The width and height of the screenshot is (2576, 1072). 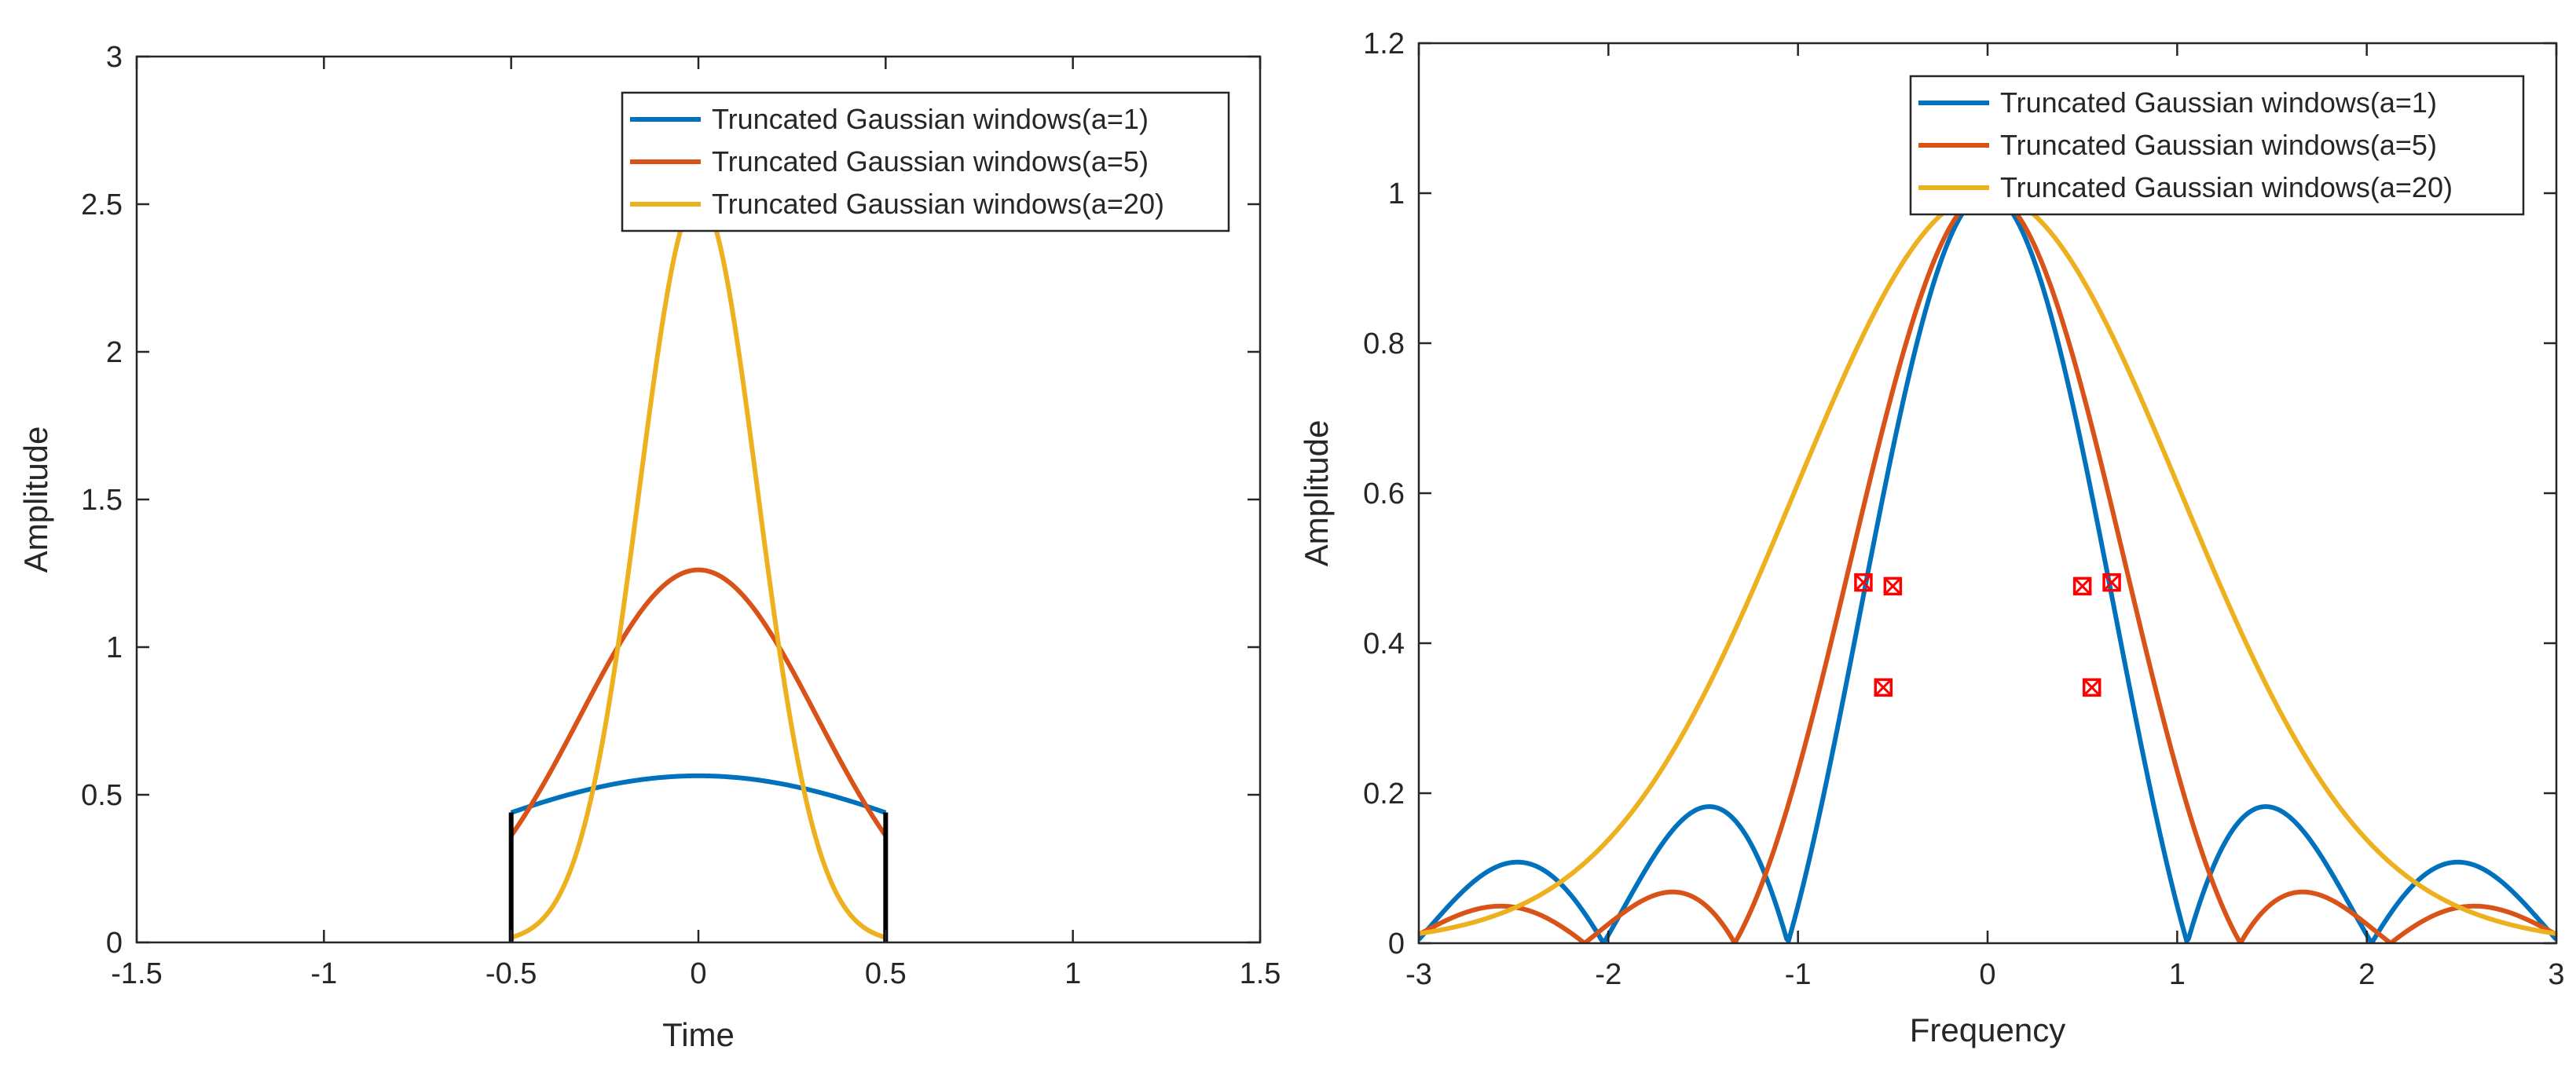 What do you see at coordinates (1384, 43) in the screenshot?
I see `frequency-y-tick-label: 1.2` at bounding box center [1384, 43].